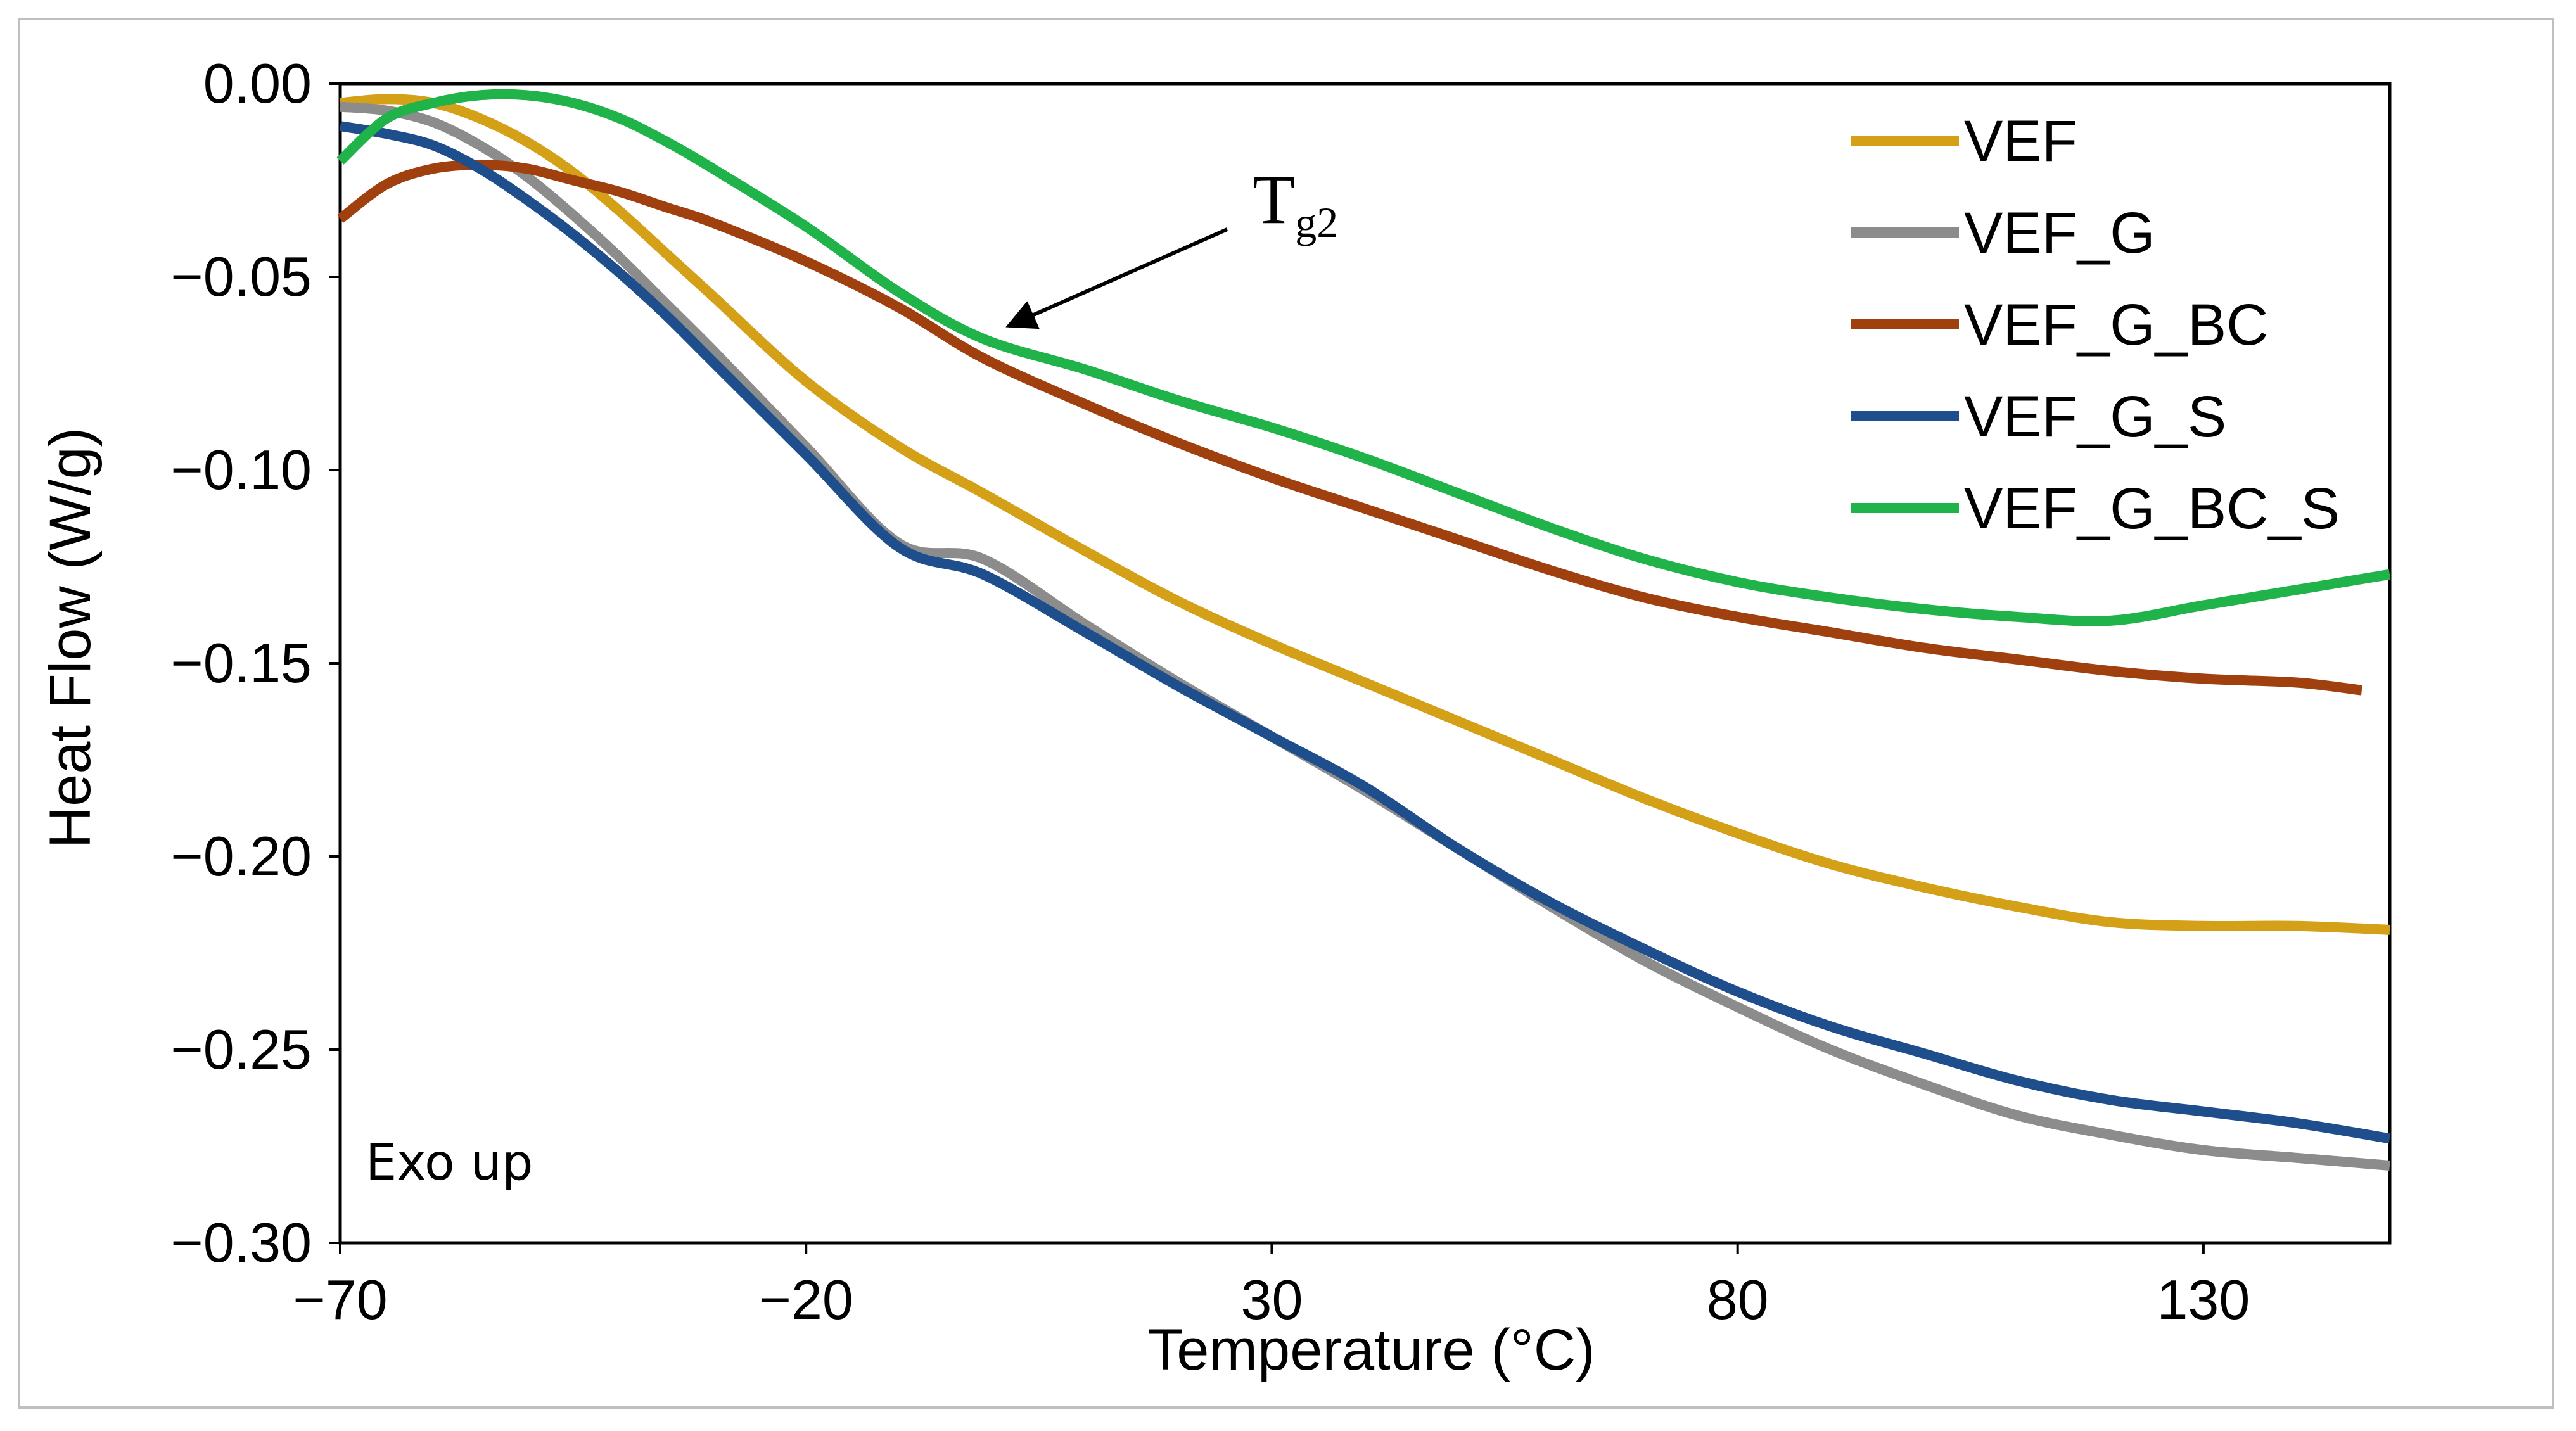  I want to click on y-tick-label: −0.25, so click(241, 1049).